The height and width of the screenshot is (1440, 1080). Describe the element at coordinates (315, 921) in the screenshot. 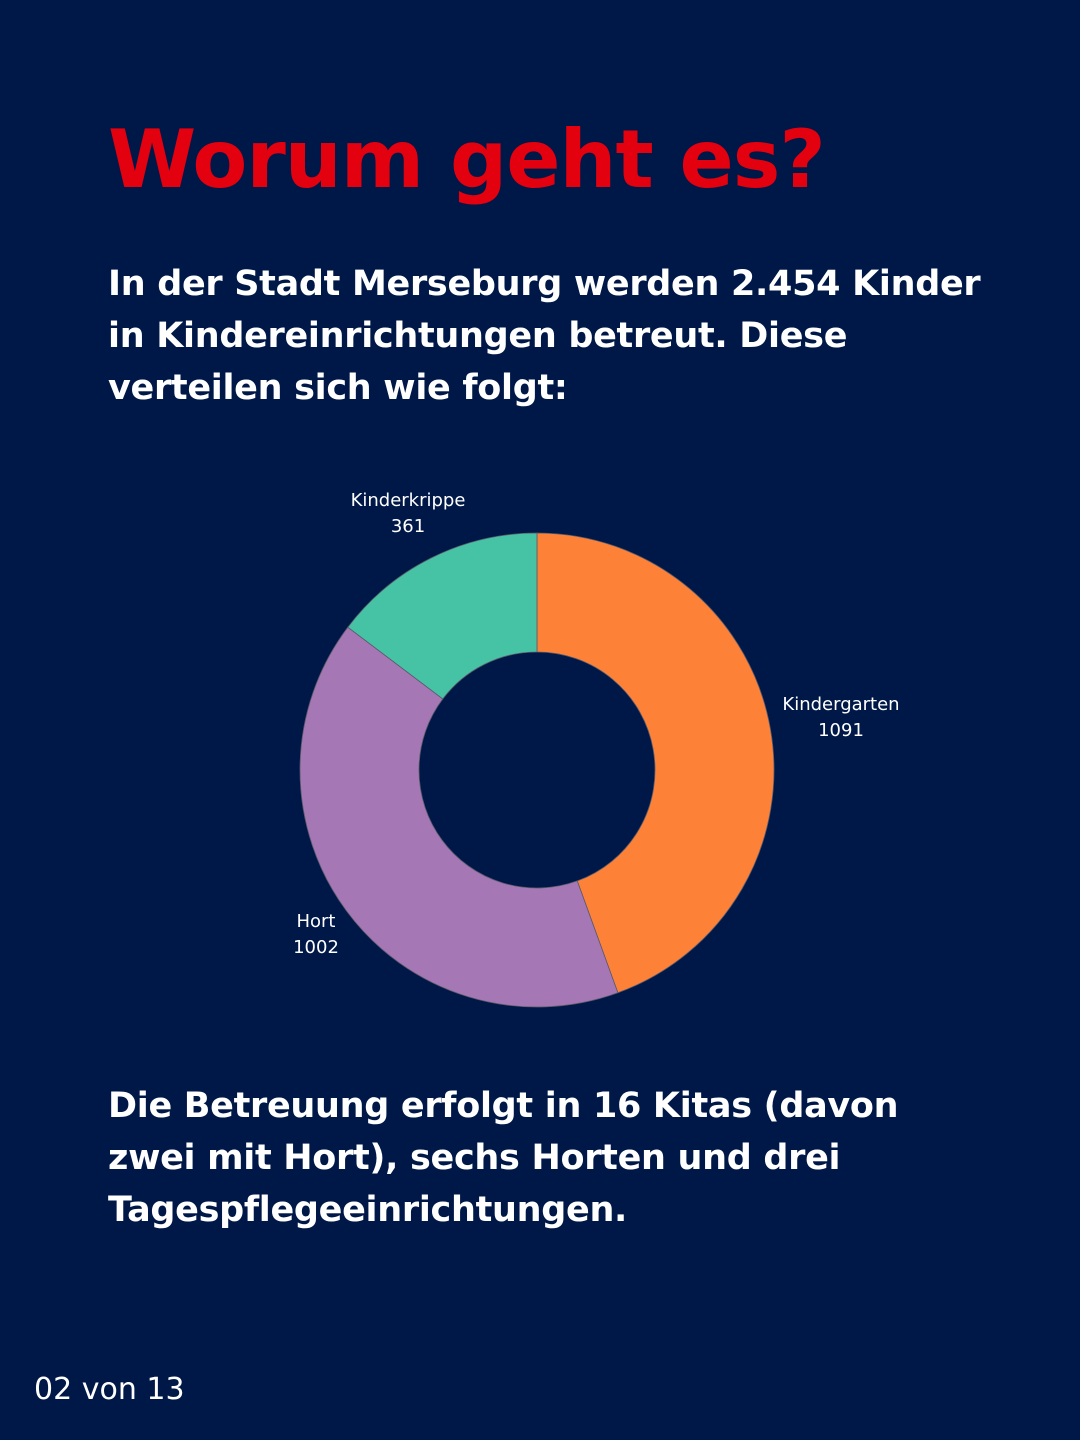

I see `label-hort-name: Hort` at that location.